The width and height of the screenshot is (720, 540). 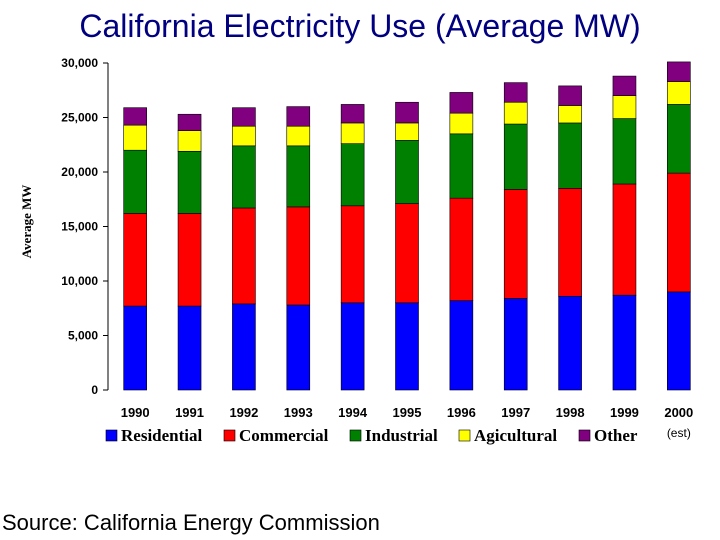 I want to click on bar-other-1995, so click(x=407, y=112).